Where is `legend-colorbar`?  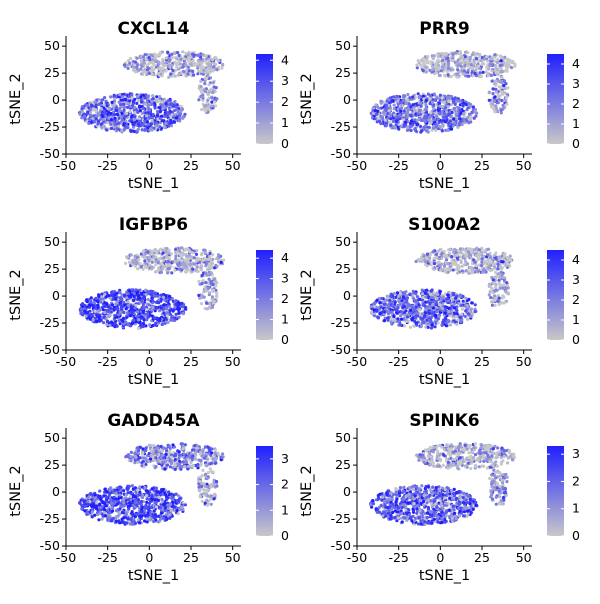
legend-colorbar is located at coordinates (264, 295).